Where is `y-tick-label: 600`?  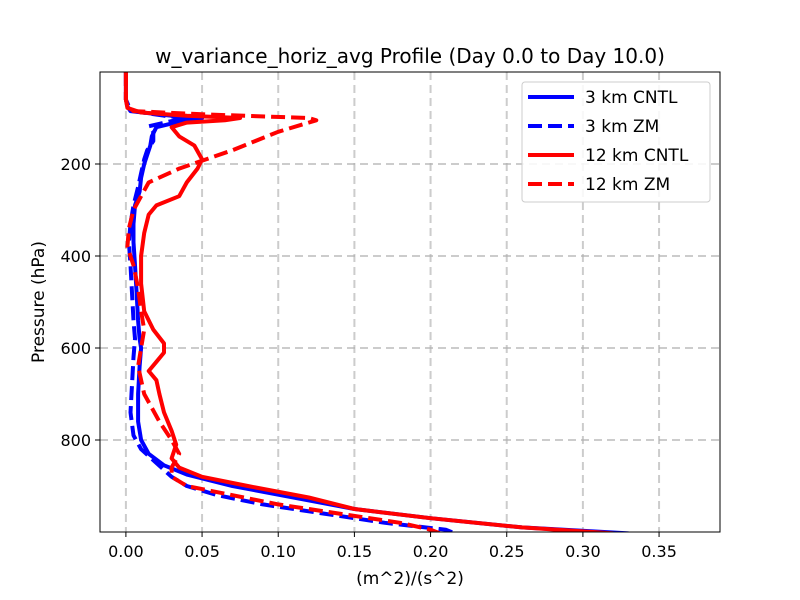
y-tick-label: 600 is located at coordinates (75, 348).